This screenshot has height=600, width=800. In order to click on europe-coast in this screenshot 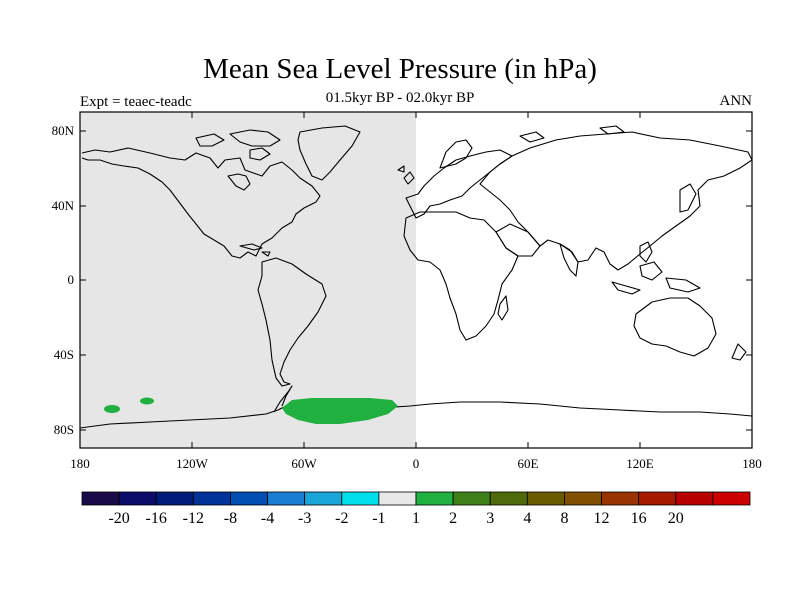, I will do `click(459, 184)`.